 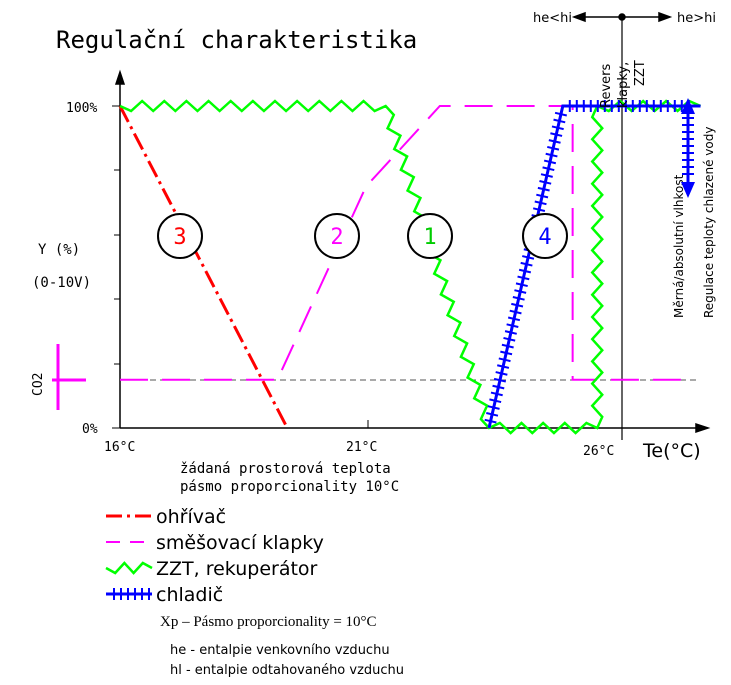 I want to click on co2-label: CO2, so click(x=38, y=384).